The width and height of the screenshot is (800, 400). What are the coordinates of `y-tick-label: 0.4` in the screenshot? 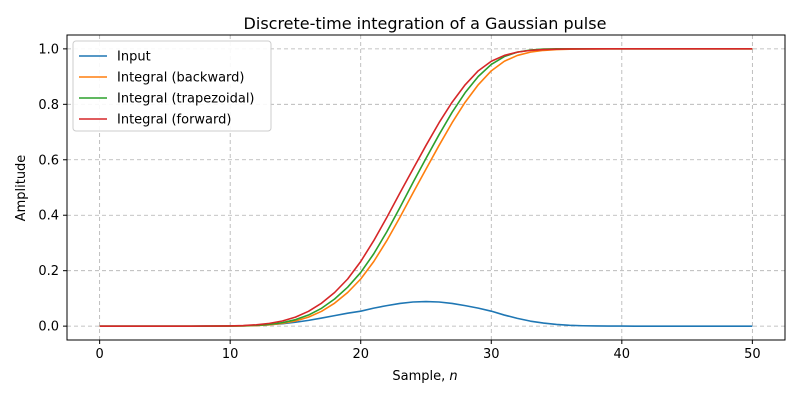 It's located at (48, 216).